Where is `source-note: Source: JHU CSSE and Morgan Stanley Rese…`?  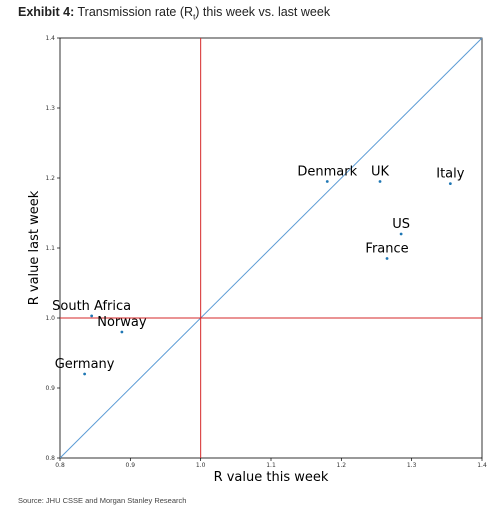 source-note: Source: JHU CSSE and Morgan Stanley Rese… is located at coordinates (102, 500).